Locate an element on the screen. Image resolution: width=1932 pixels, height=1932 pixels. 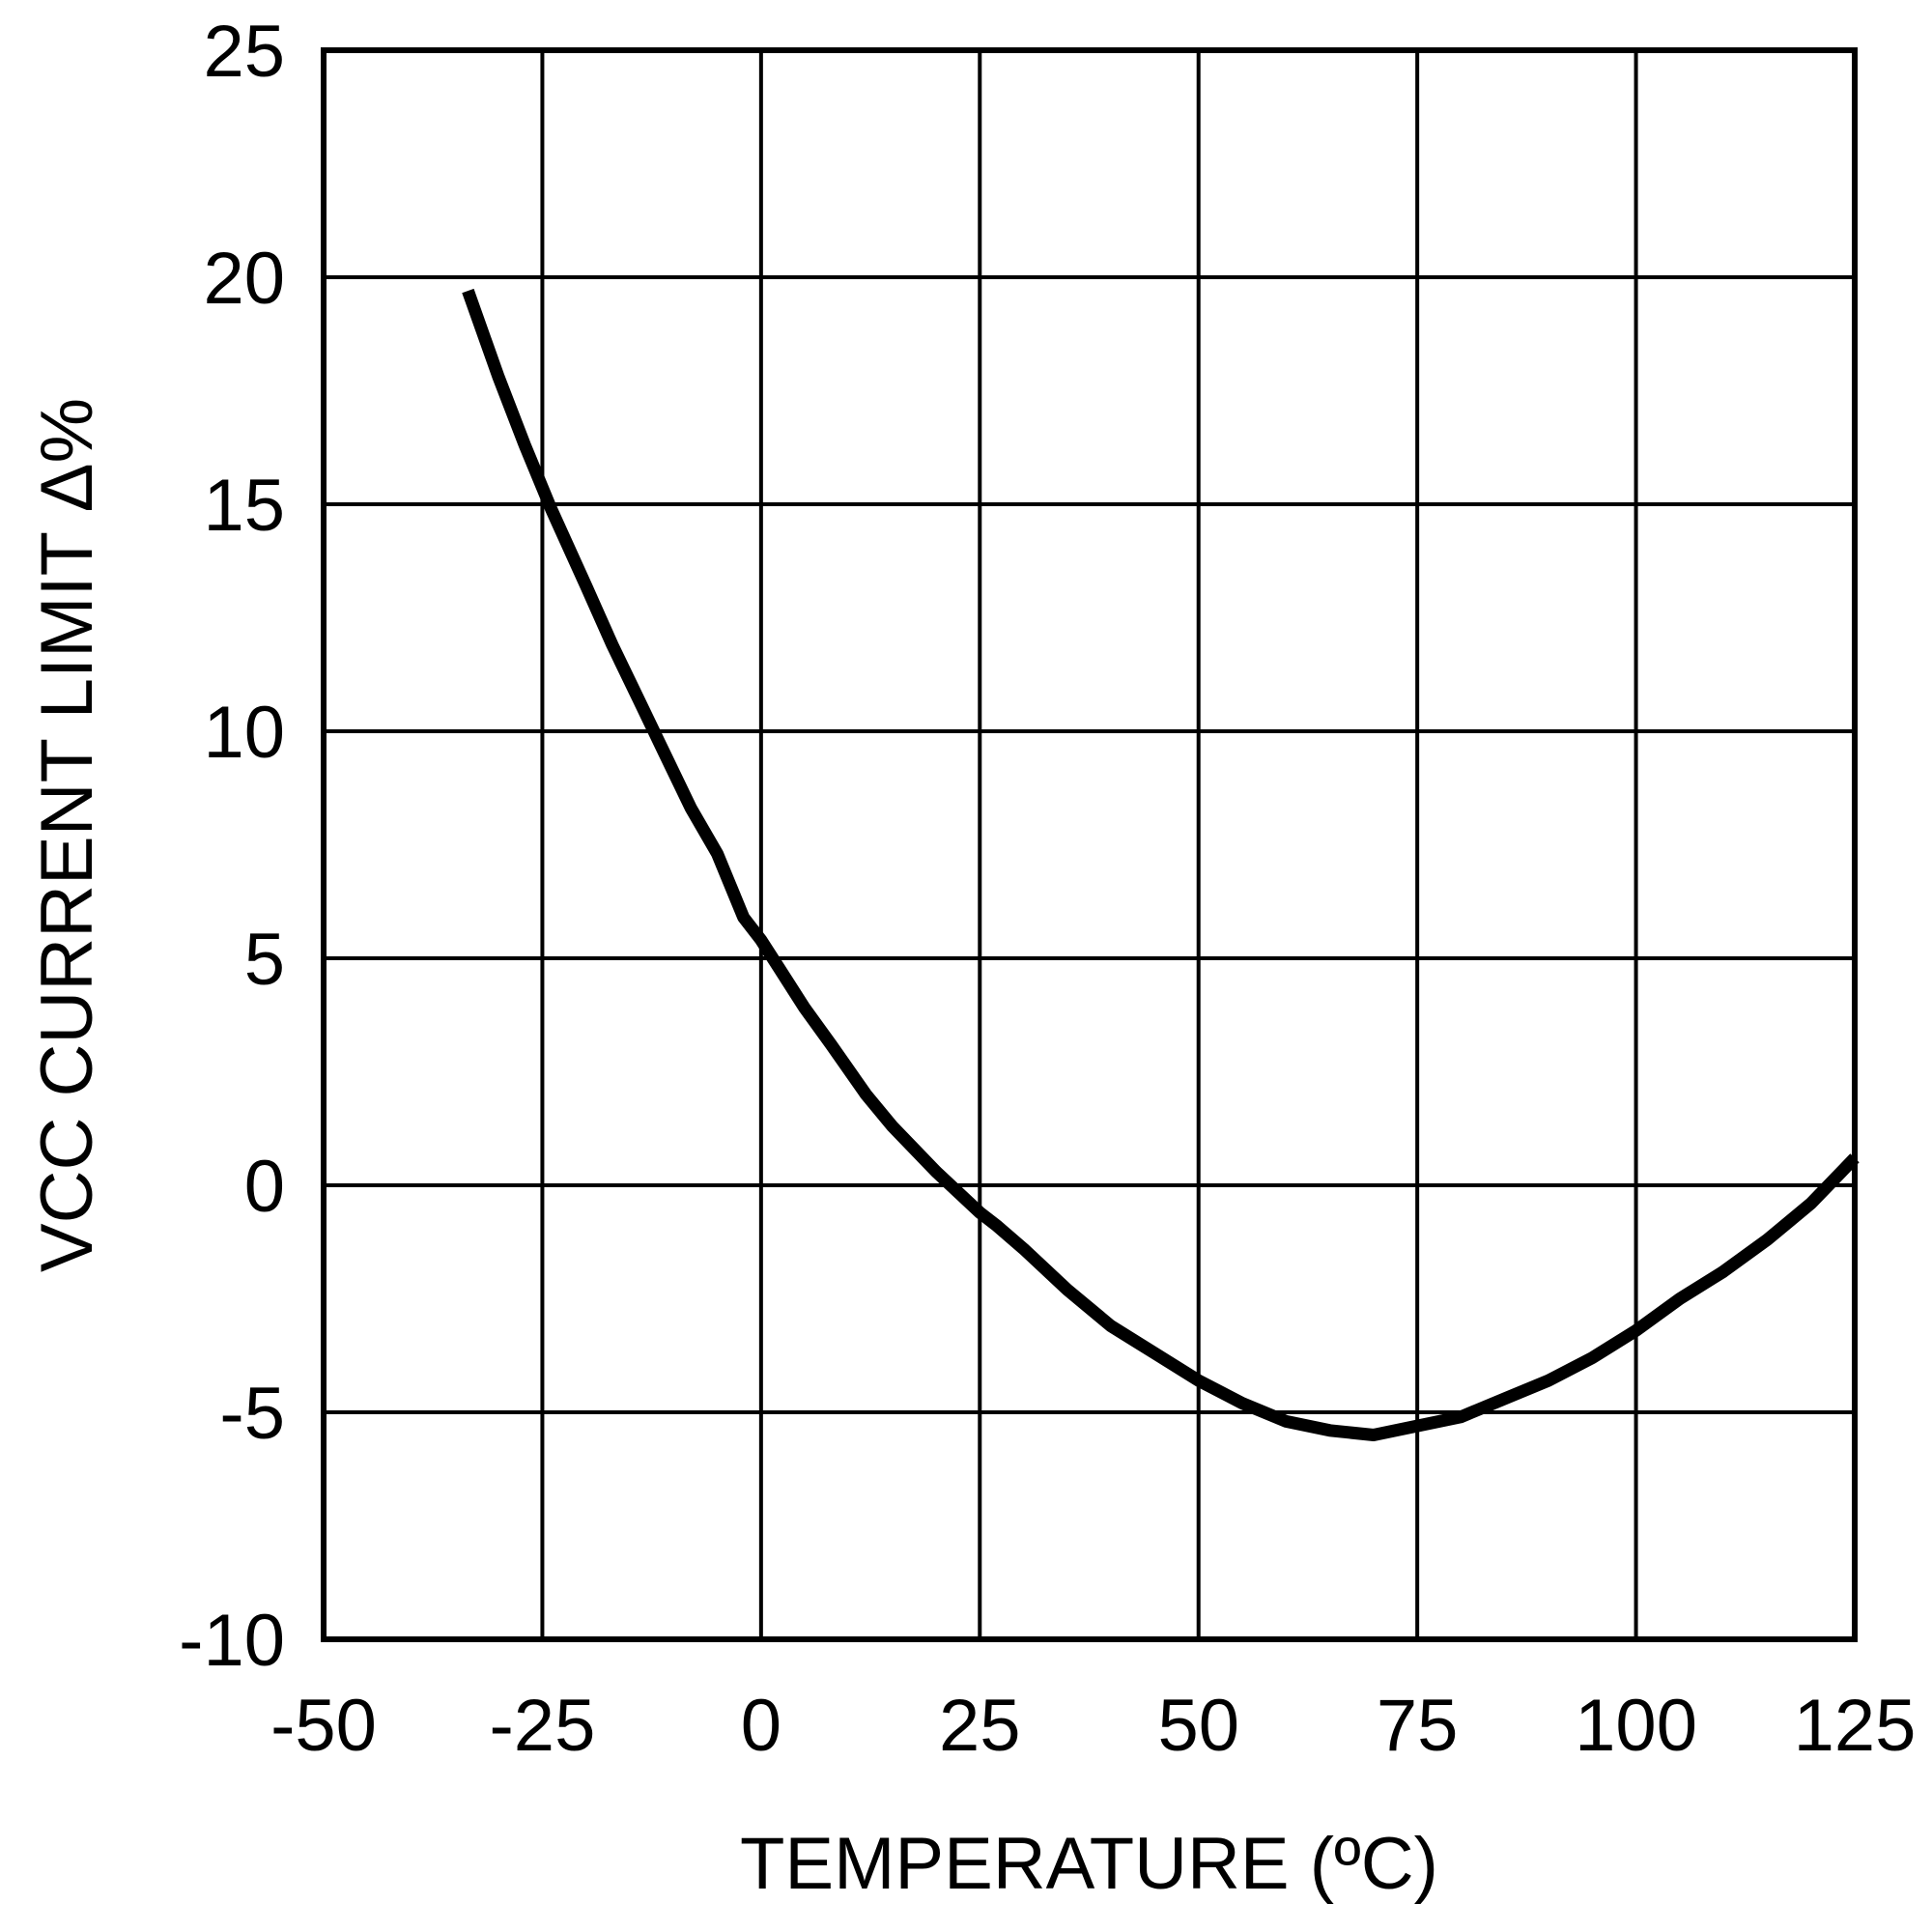
x-tick-label: 0 is located at coordinates (761, 1726).